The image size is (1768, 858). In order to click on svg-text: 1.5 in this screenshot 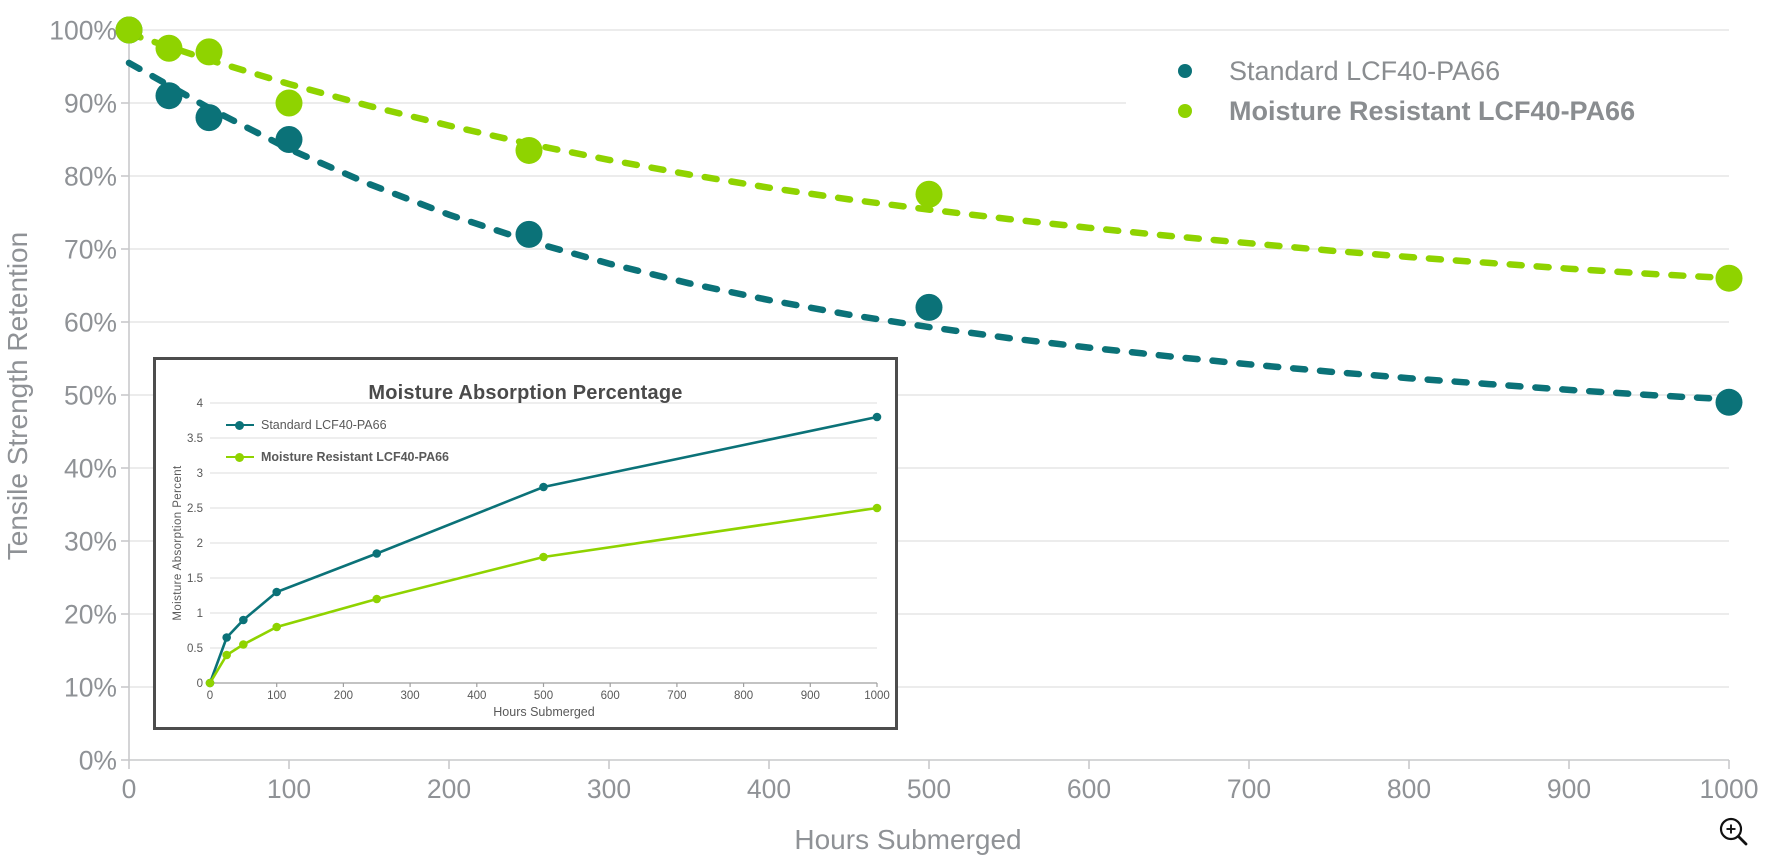, I will do `click(195, 579)`.